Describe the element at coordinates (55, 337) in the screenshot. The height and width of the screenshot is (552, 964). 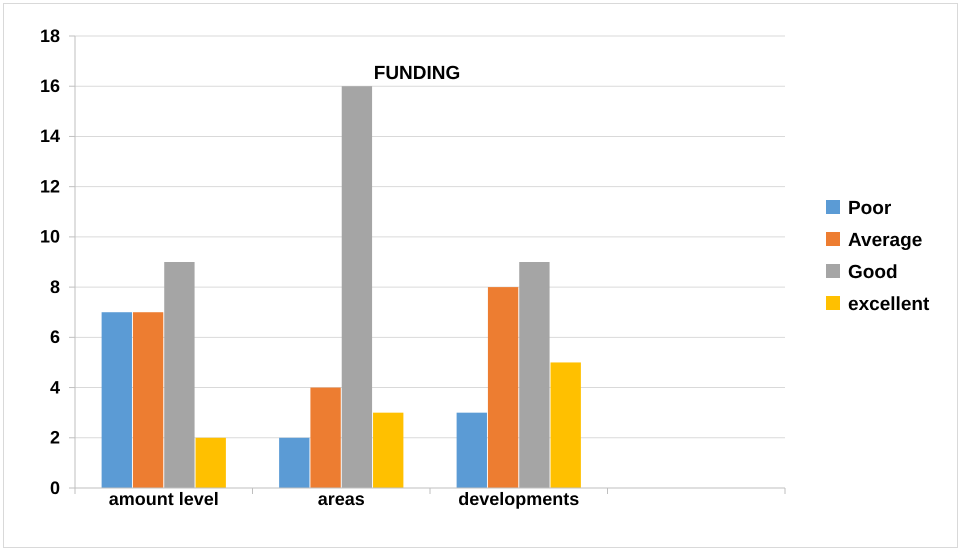
I see `y-tick-label: 6` at that location.